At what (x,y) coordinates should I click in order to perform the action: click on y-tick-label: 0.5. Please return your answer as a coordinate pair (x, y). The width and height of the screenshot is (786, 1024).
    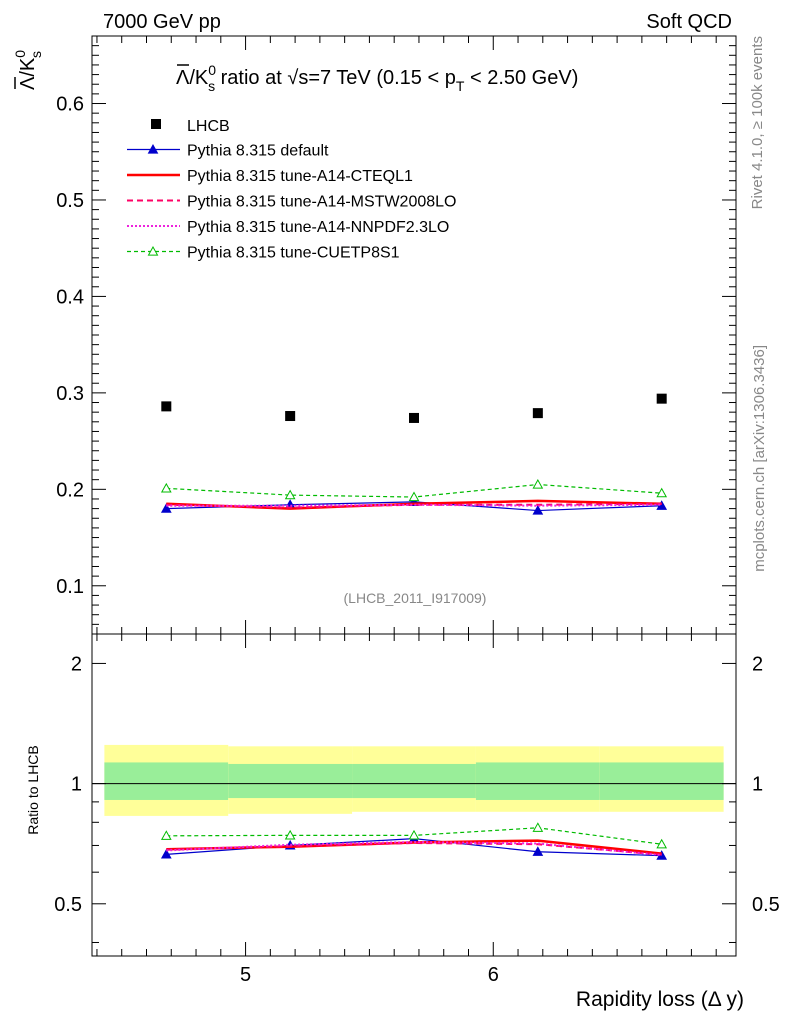
    Looking at the image, I should click on (70, 201).